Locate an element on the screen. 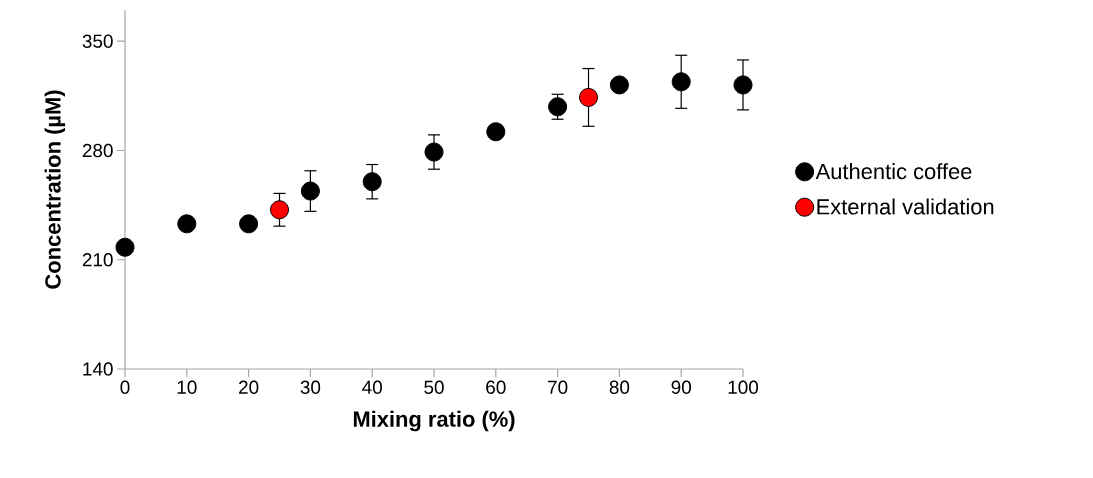  x-tick-label: 60 is located at coordinates (496, 387).